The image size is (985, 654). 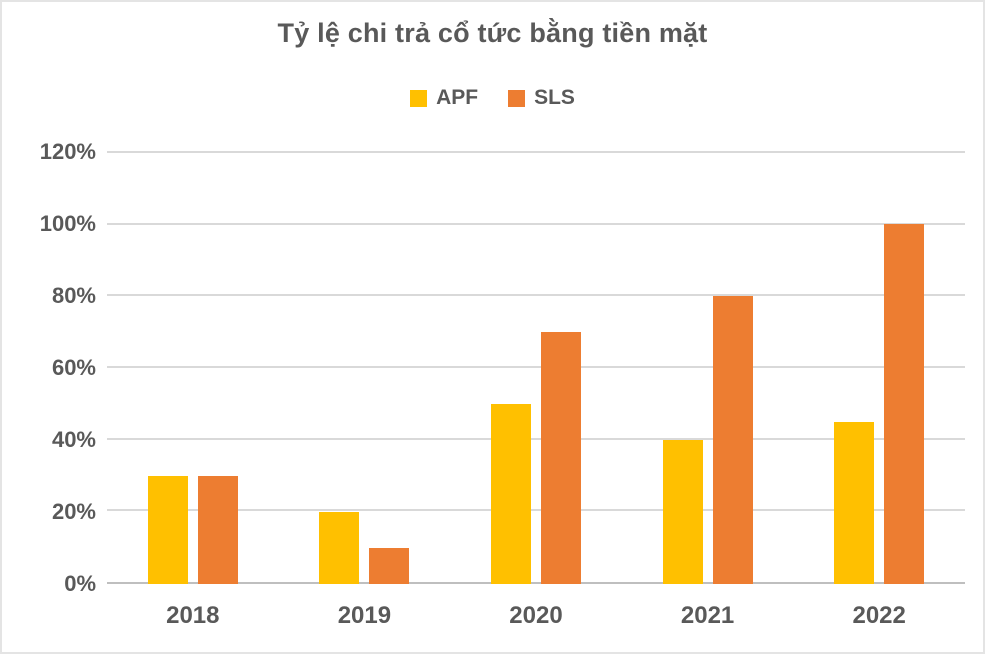 I want to click on legend-swatch-sls, so click(x=517, y=98).